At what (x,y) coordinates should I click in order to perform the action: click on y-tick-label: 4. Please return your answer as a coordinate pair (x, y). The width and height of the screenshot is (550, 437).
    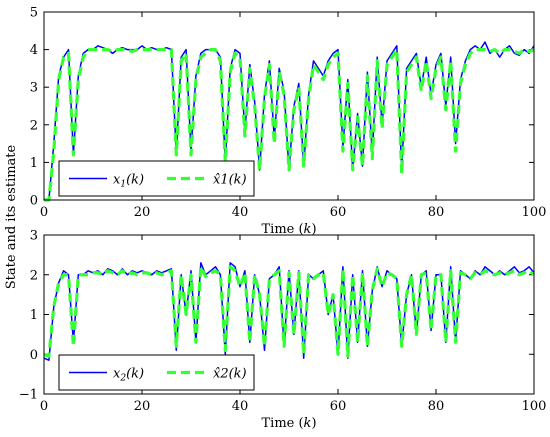
    Looking at the image, I should click on (34, 50).